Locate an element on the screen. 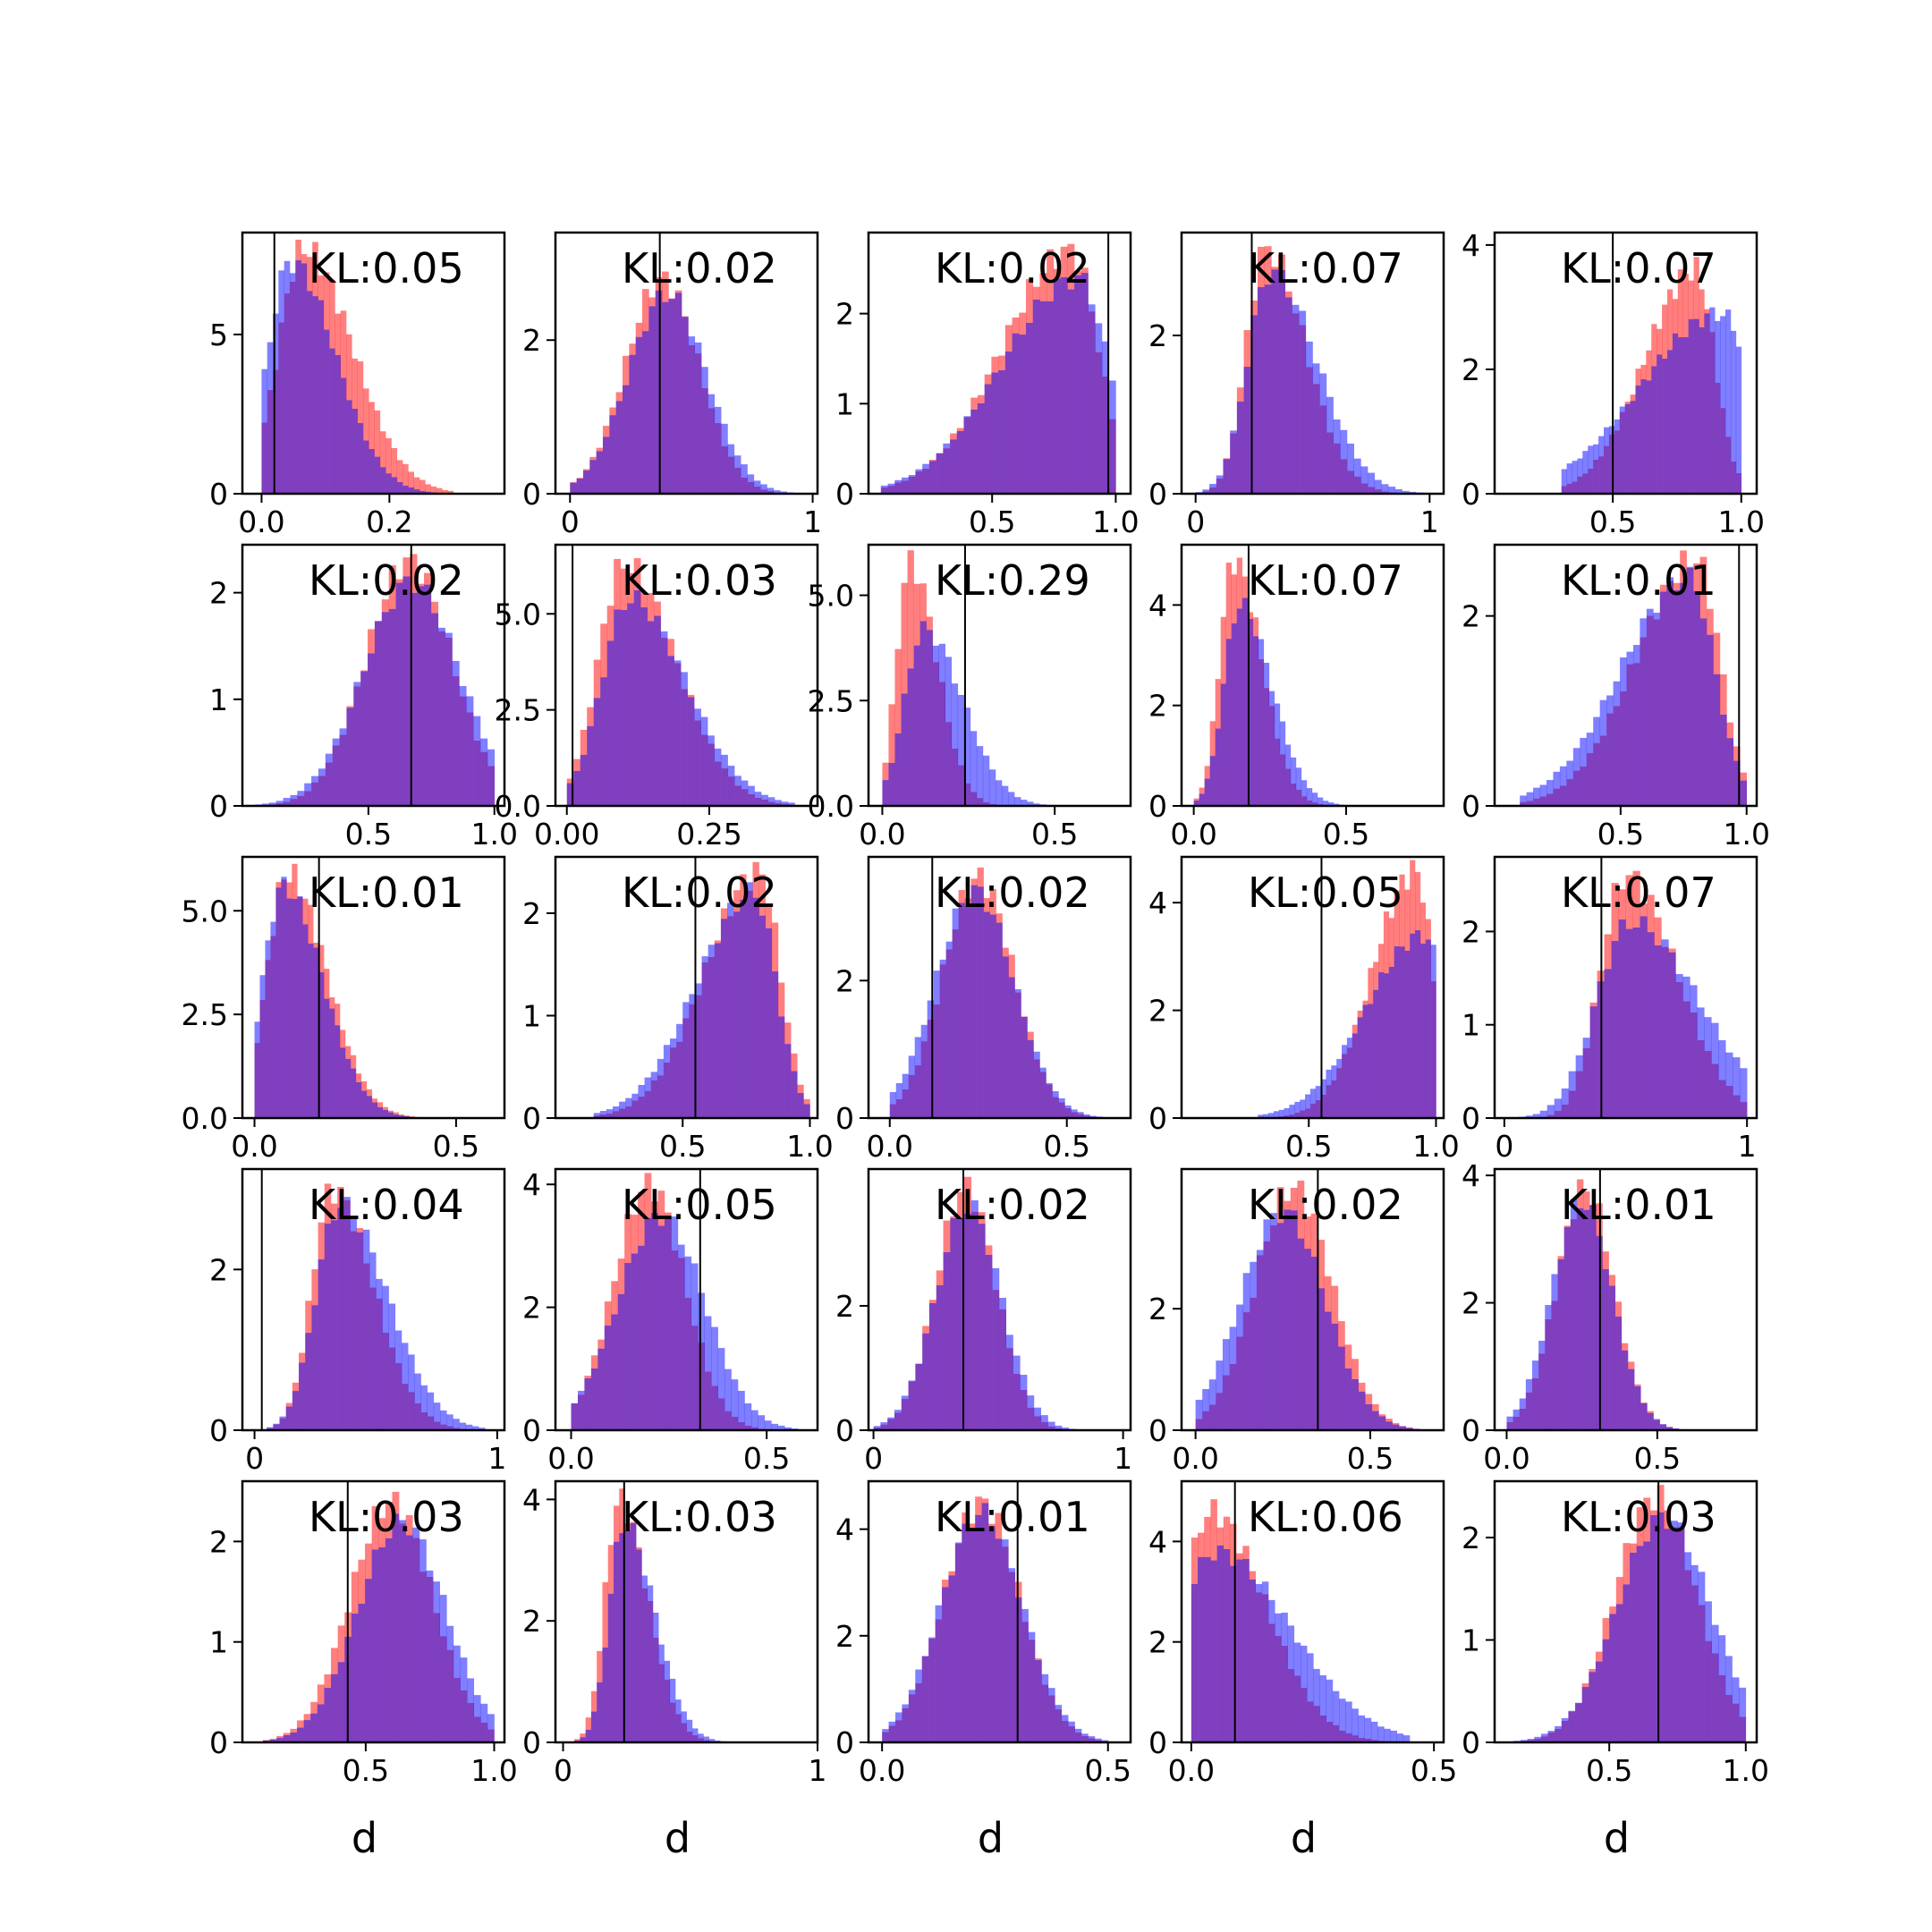 The width and height of the screenshot is (1932, 1932). kl-annotation: KL:0.07 is located at coordinates (1638, 268).